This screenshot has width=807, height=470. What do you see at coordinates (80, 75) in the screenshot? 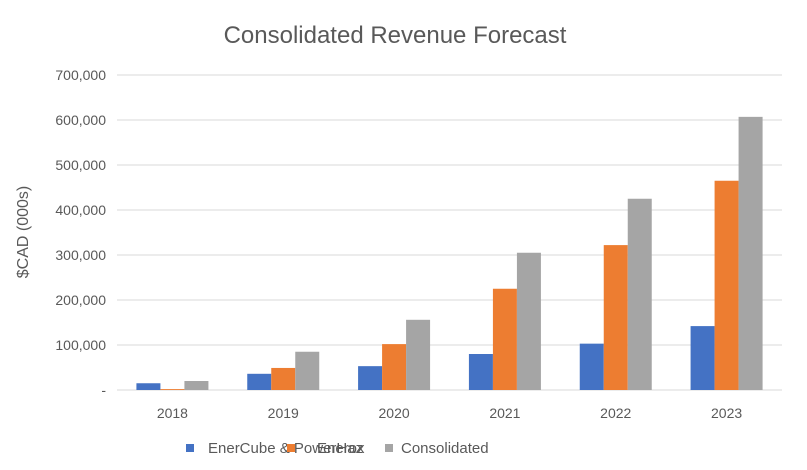
I see `y-tick-label: 700,000` at bounding box center [80, 75].